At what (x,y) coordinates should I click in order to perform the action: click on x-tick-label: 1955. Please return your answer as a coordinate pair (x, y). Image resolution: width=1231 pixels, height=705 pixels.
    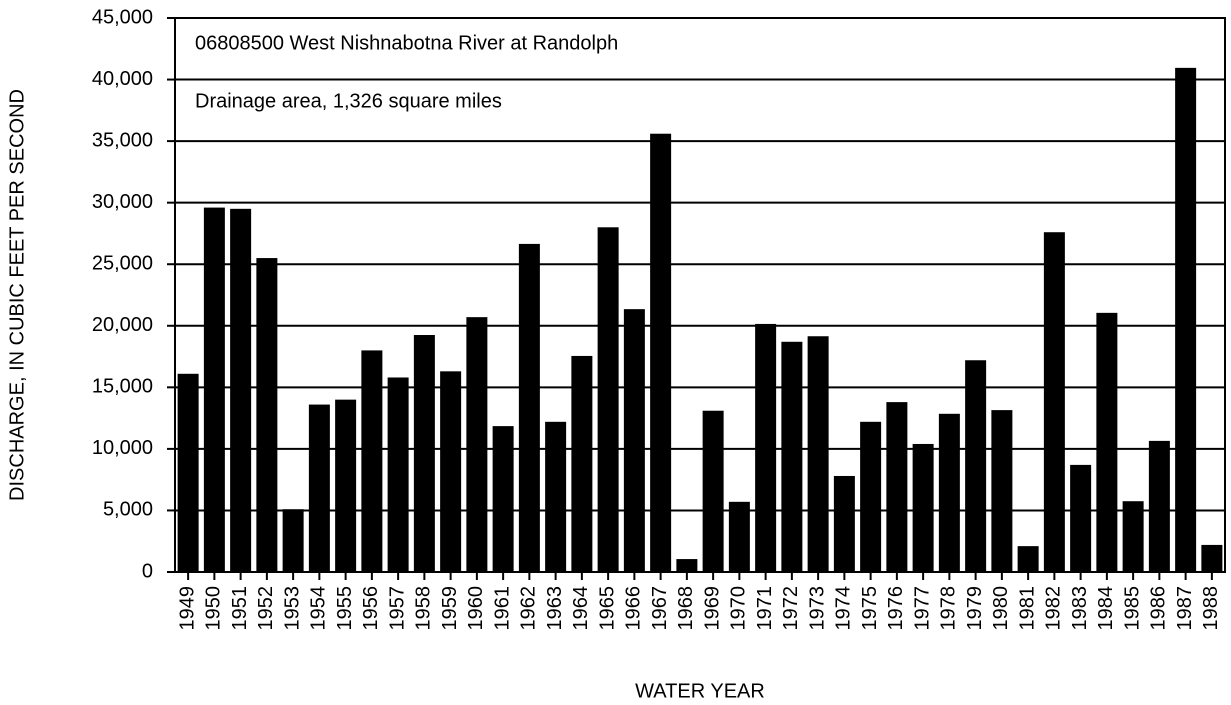
    Looking at the image, I should click on (345, 608).